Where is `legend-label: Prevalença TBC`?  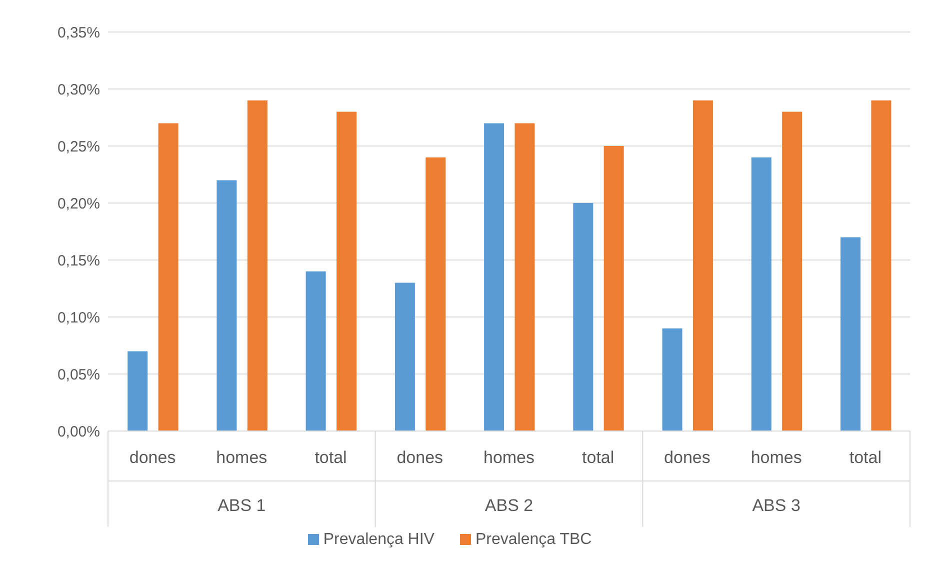 legend-label: Prevalença TBC is located at coordinates (533, 539).